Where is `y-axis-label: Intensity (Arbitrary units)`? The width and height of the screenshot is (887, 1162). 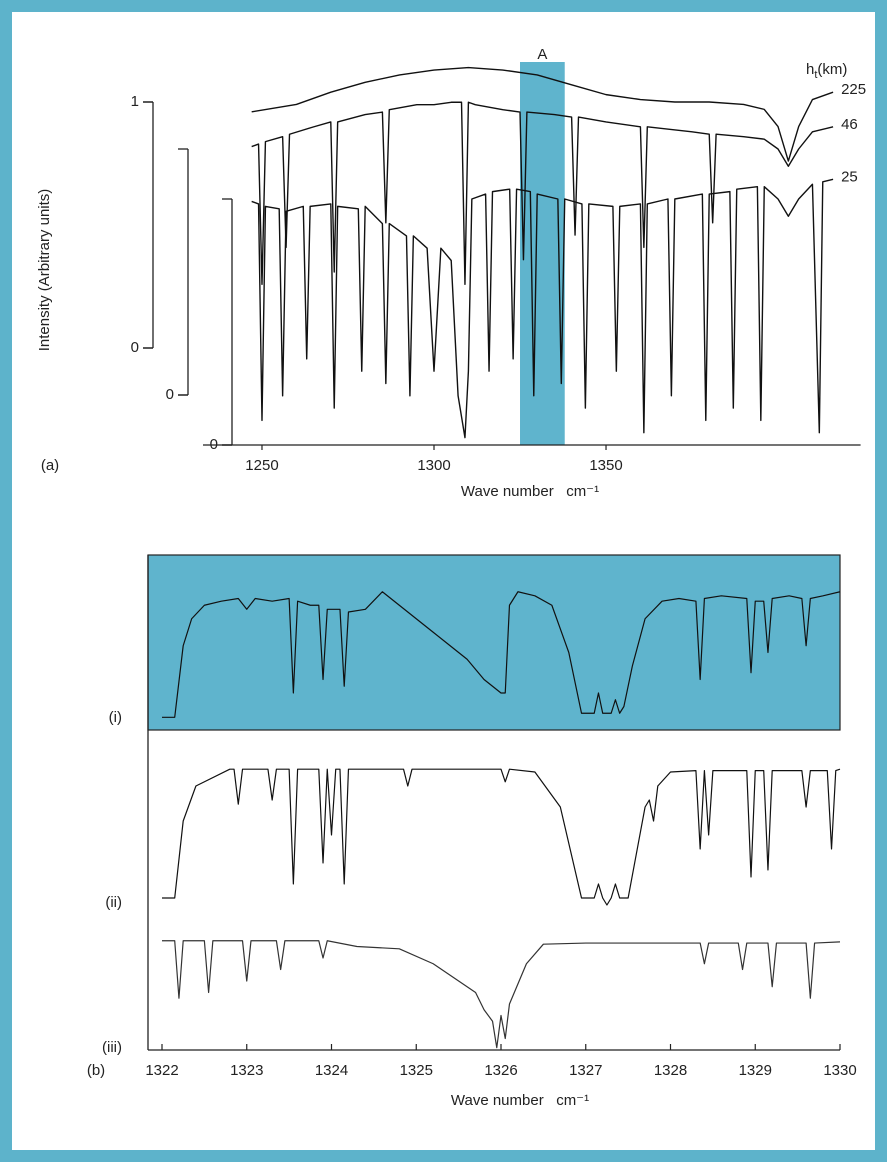
y-axis-label: Intensity (Arbitrary units) is located at coordinates (44, 270).